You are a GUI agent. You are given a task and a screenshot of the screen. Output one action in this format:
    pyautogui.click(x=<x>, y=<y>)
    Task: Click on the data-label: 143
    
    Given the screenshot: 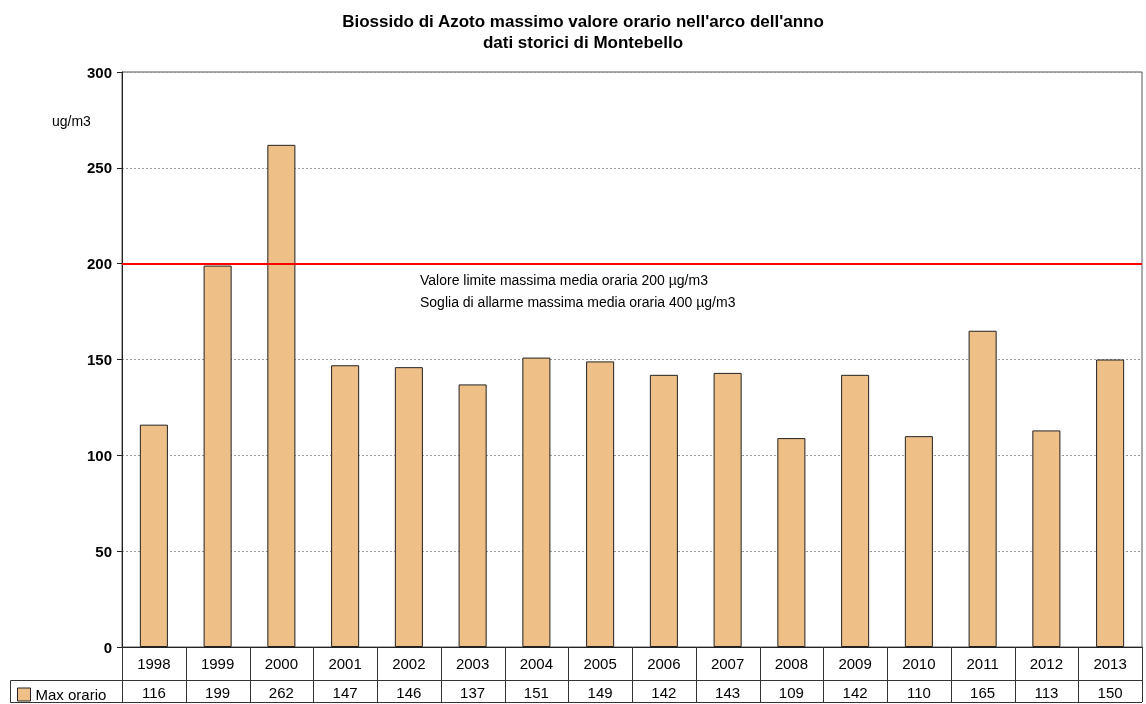 What is the action you would take?
    pyautogui.click(x=728, y=692)
    